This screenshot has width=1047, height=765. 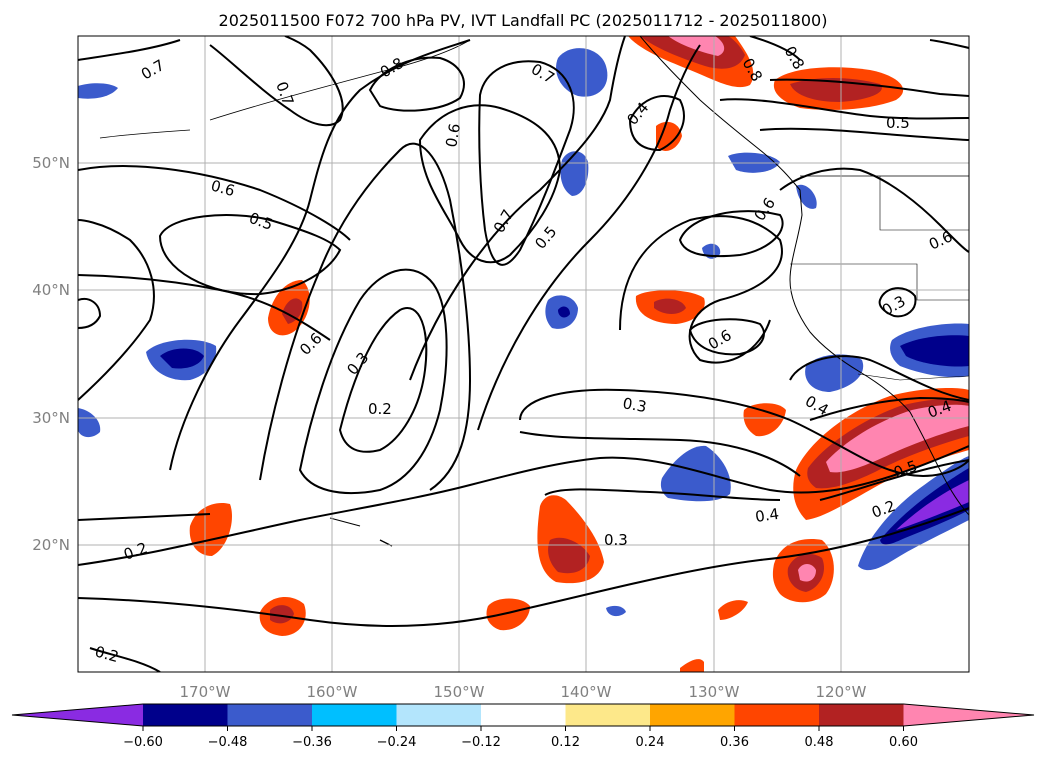 I want to click on lon-label: 150°W, so click(x=459, y=692).